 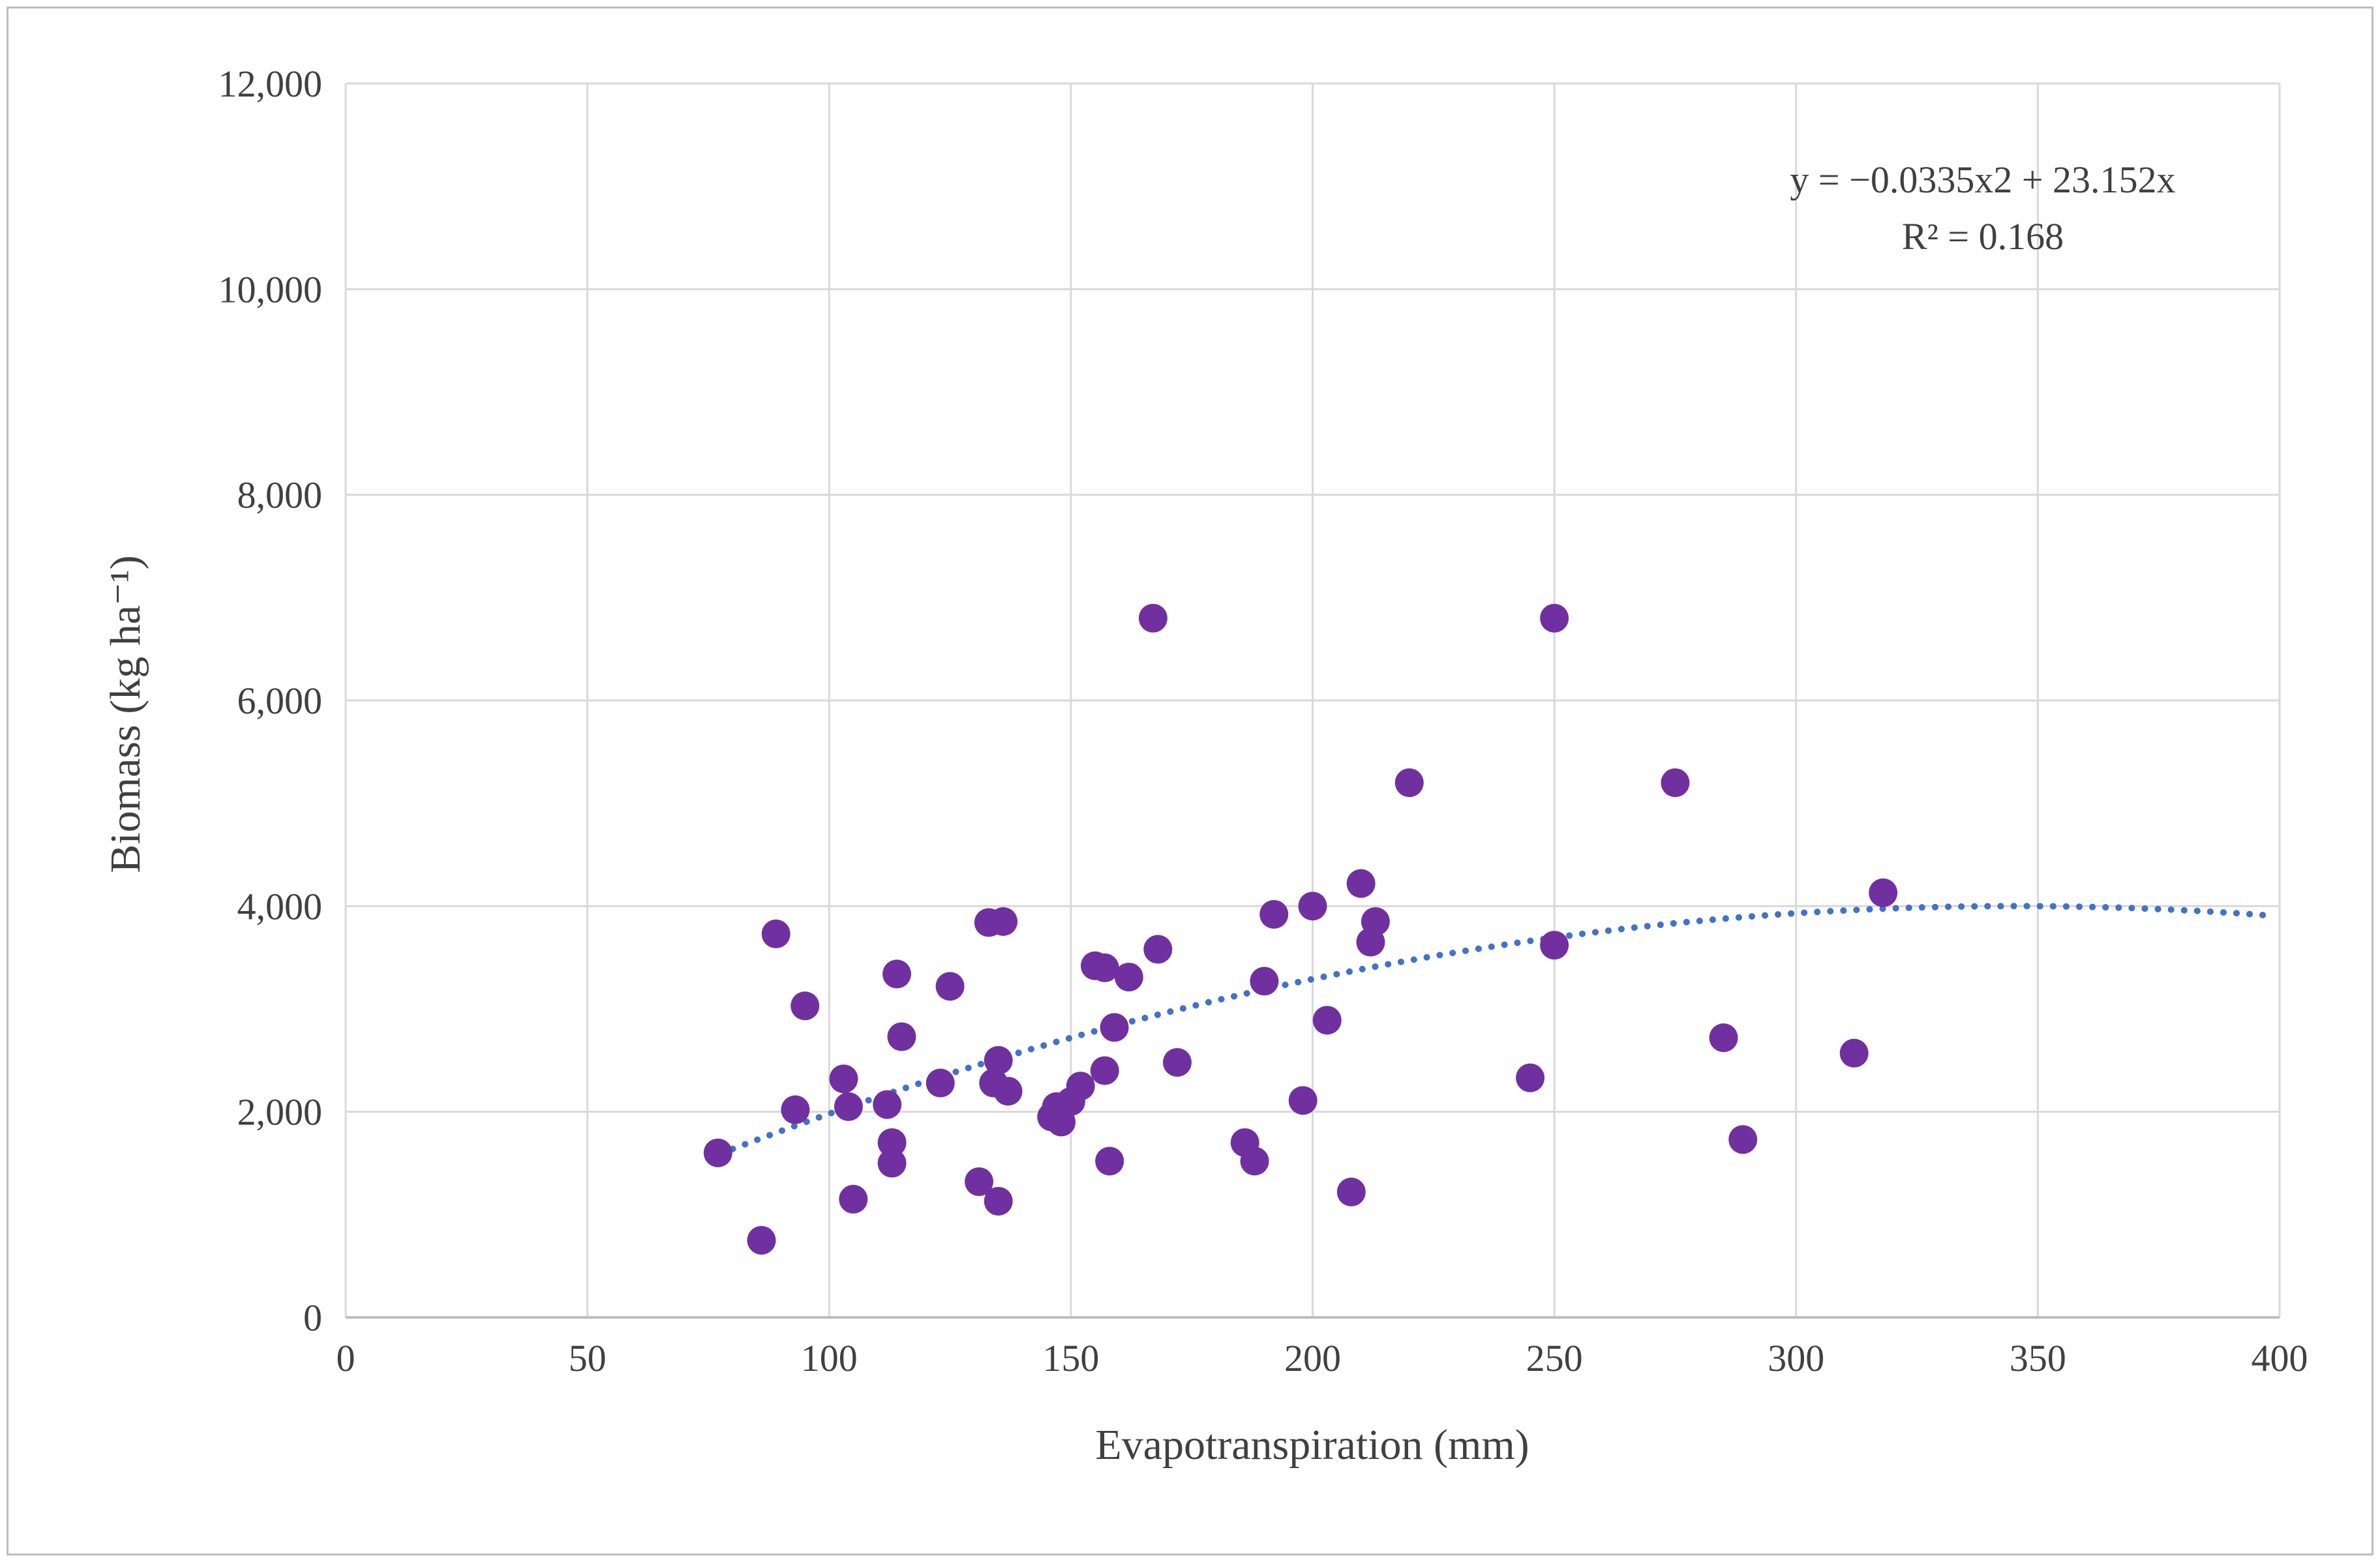 I want to click on svg-text: 100, so click(x=830, y=1358).